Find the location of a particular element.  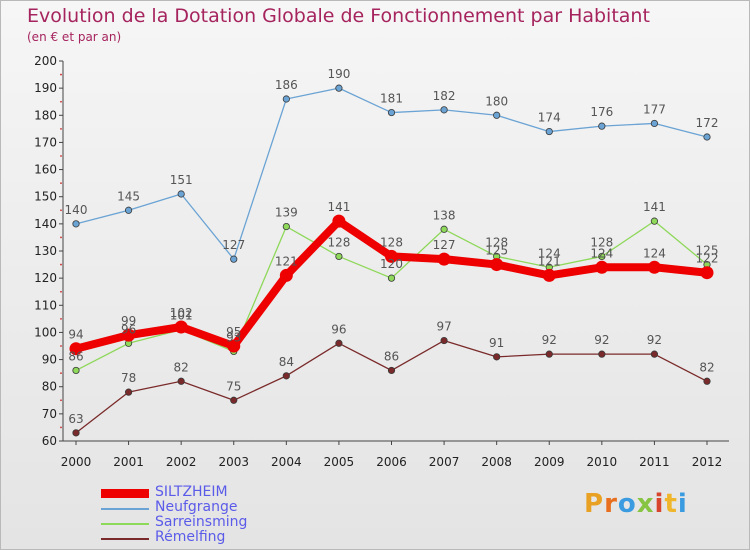

y-tick-label: 80 is located at coordinates (49, 387).